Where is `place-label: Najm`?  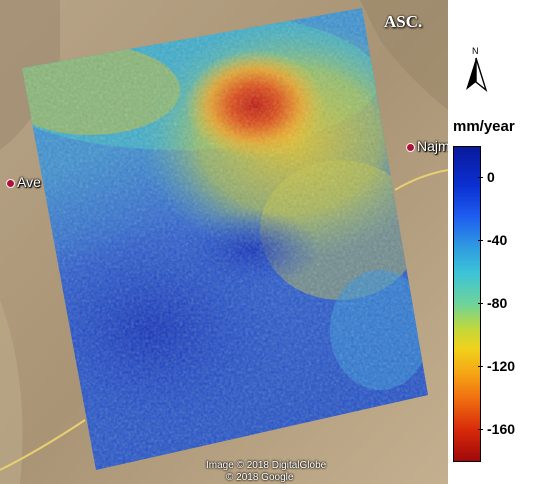
place-label: Najm is located at coordinates (432, 146).